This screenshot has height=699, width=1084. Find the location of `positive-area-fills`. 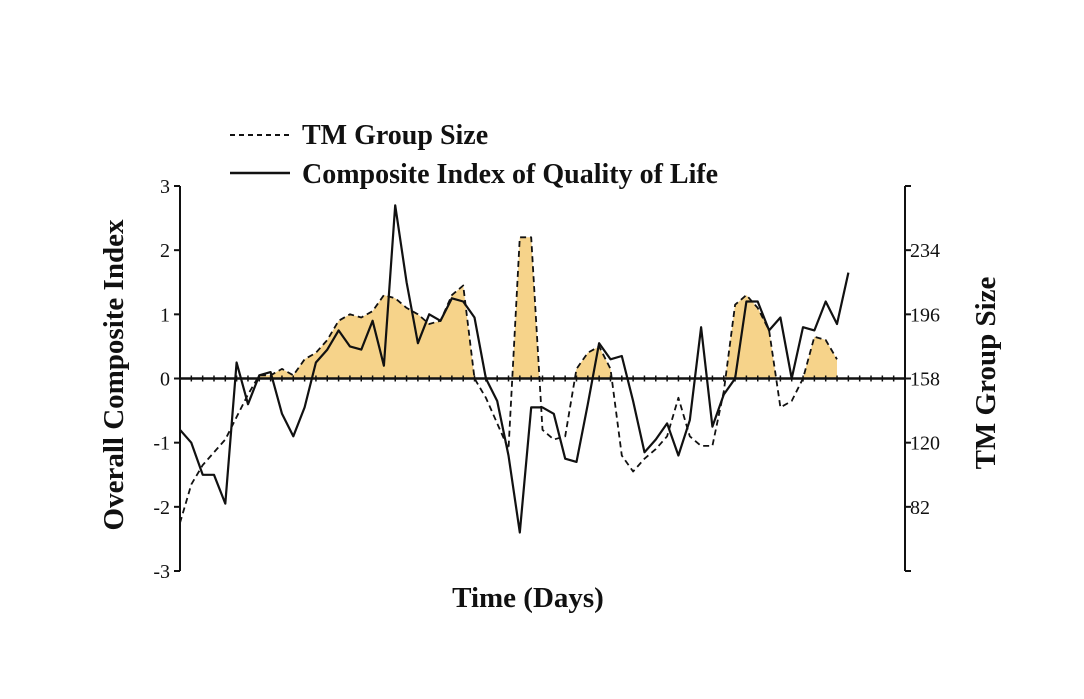

positive-area-fills is located at coordinates (547, 308).